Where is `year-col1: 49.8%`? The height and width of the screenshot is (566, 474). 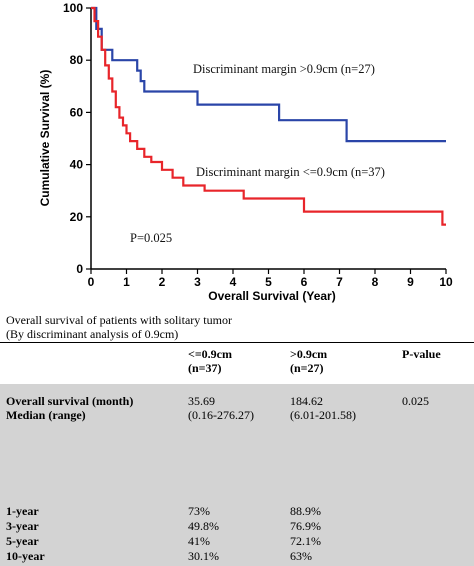 year-col1: 49.8% is located at coordinates (203, 526).